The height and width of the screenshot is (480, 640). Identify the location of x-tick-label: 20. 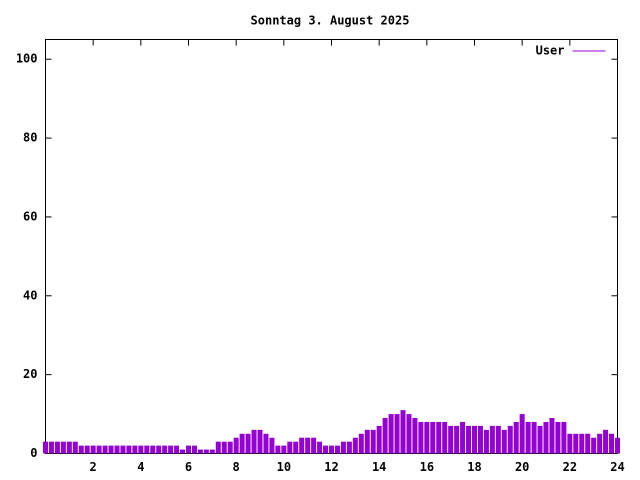
(522, 467).